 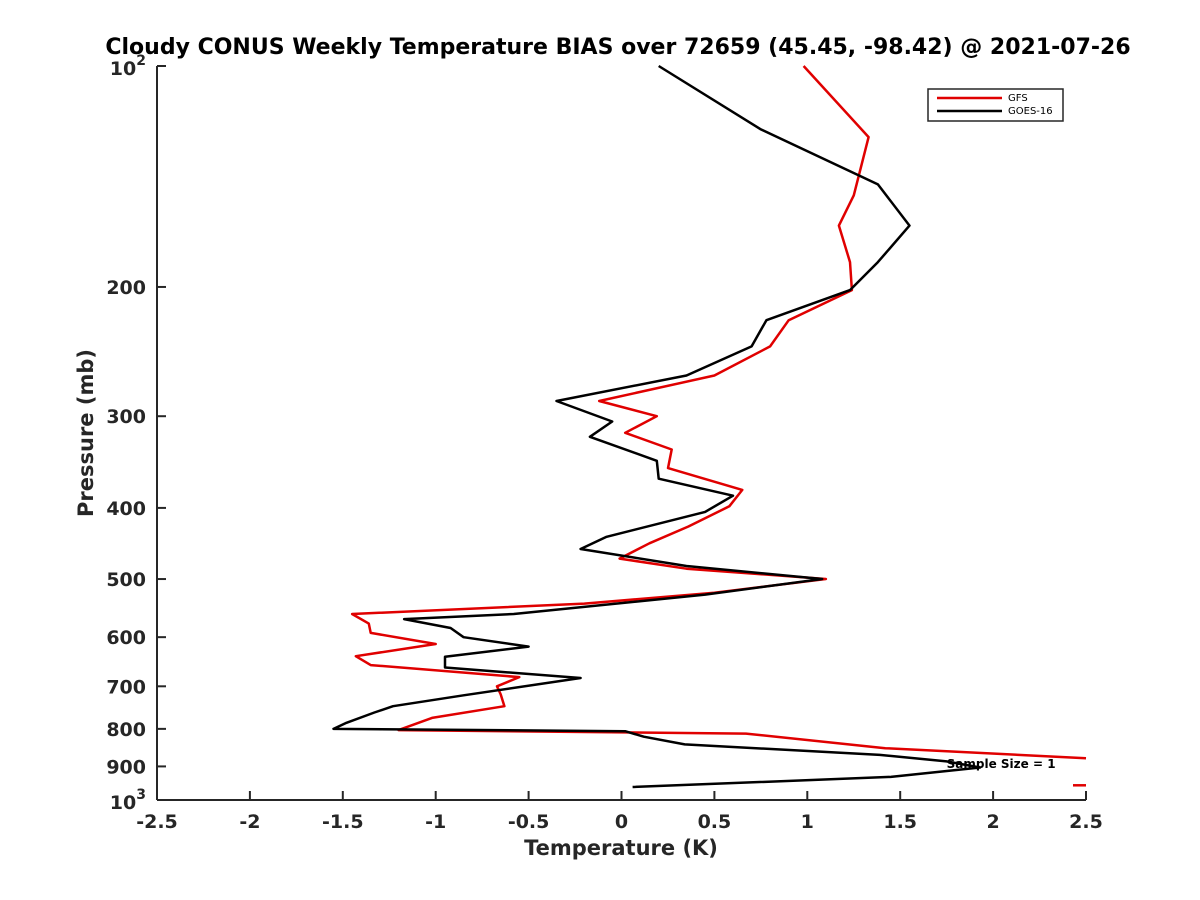 What do you see at coordinates (807, 822) in the screenshot?
I see `x-tick-label: 1` at bounding box center [807, 822].